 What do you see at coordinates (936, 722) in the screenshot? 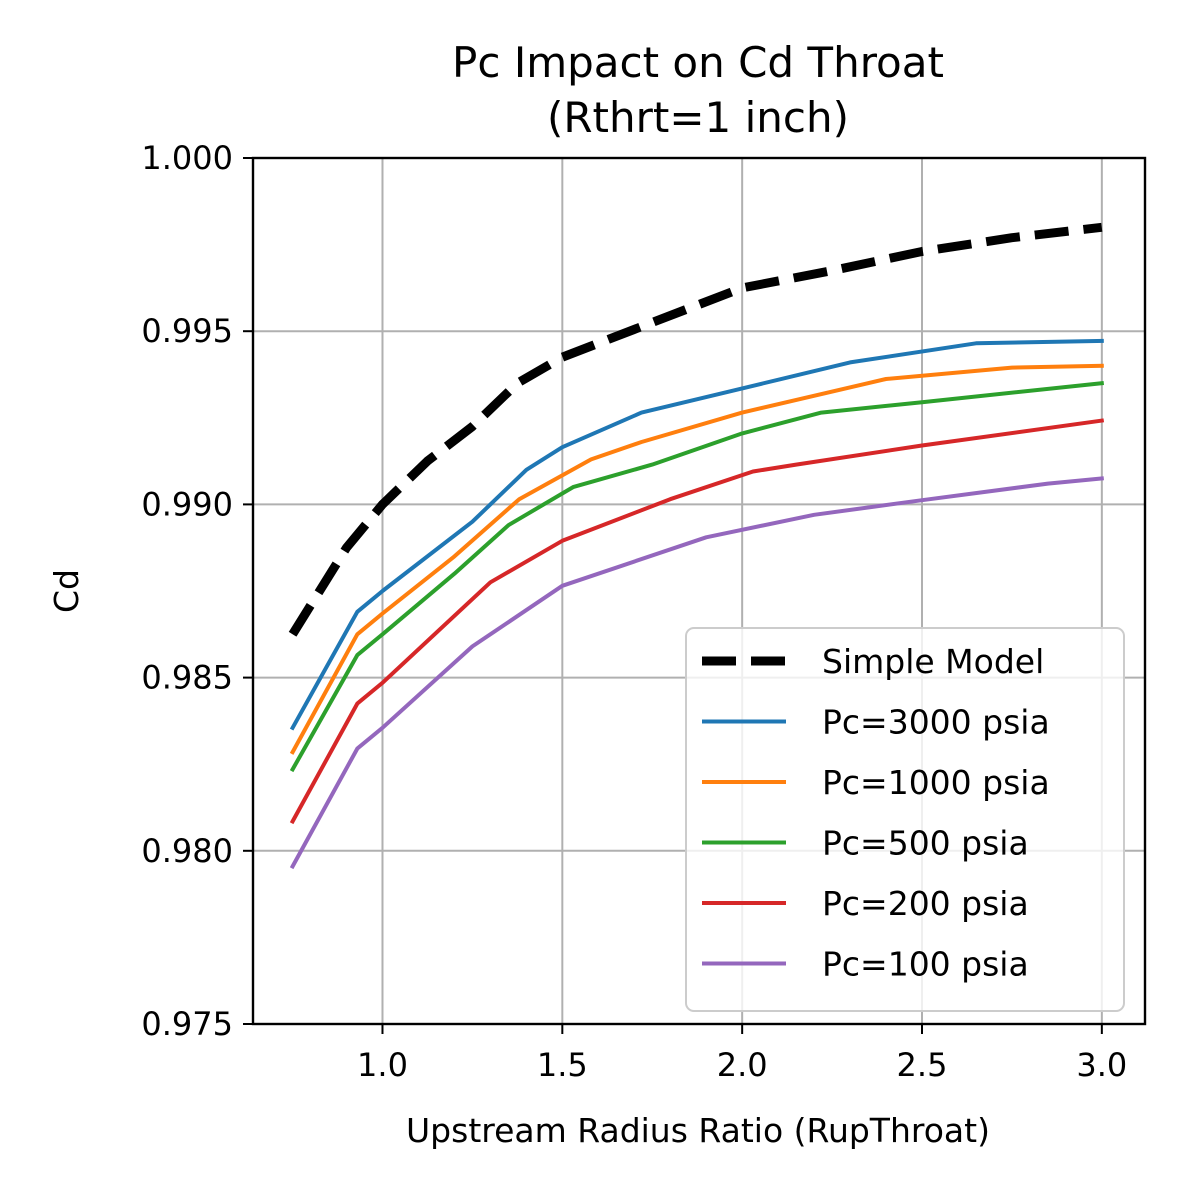
I see `legend-label-1: Pc=3000 psia` at bounding box center [936, 722].